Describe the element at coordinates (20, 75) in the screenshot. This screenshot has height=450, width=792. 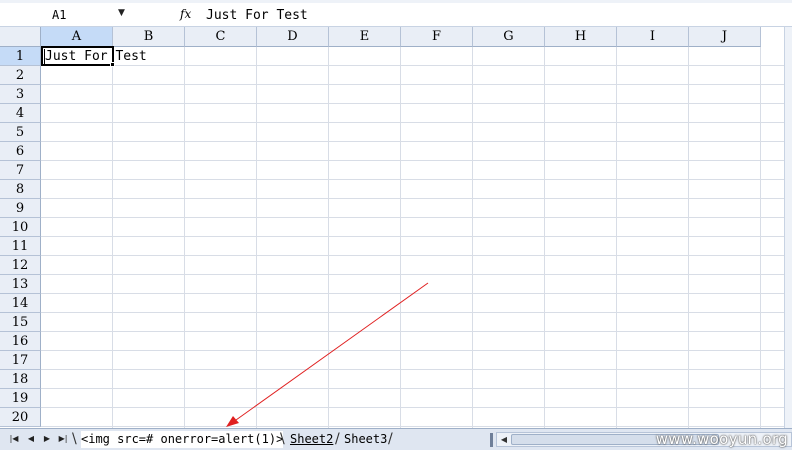
I see `row-header-2: 2` at that location.